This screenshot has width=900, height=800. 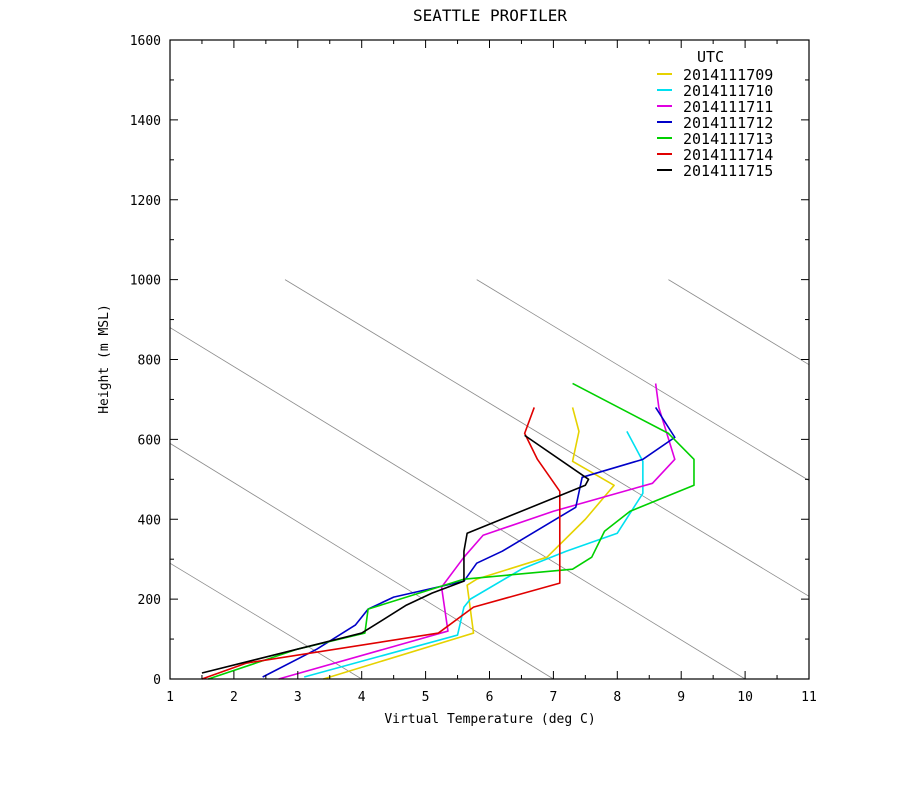 What do you see at coordinates (145, 121) in the screenshot?
I see `y-tick-label: 1400` at bounding box center [145, 121].